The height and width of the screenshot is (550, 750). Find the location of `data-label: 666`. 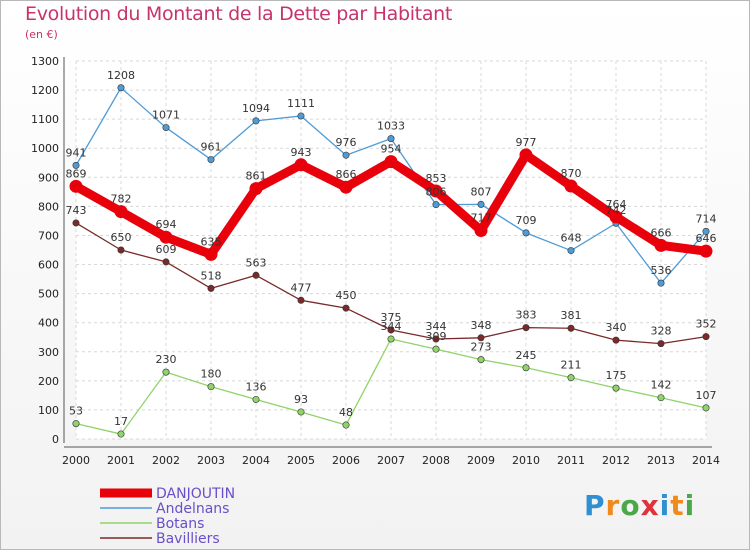

data-label: 666 is located at coordinates (661, 232).